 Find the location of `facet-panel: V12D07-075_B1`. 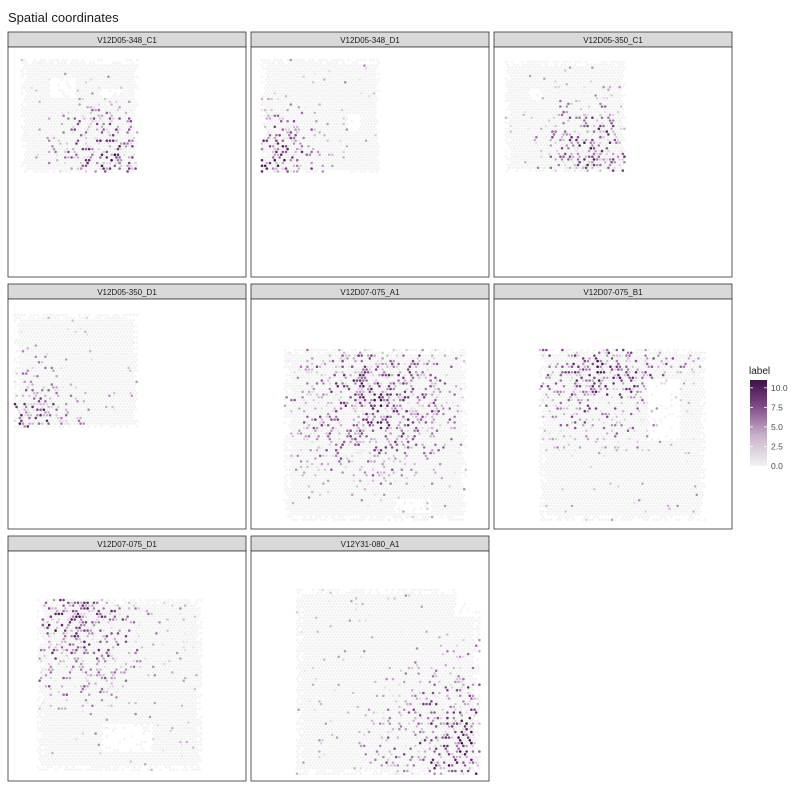

facet-panel: V12D07-075_B1 is located at coordinates (613, 406).